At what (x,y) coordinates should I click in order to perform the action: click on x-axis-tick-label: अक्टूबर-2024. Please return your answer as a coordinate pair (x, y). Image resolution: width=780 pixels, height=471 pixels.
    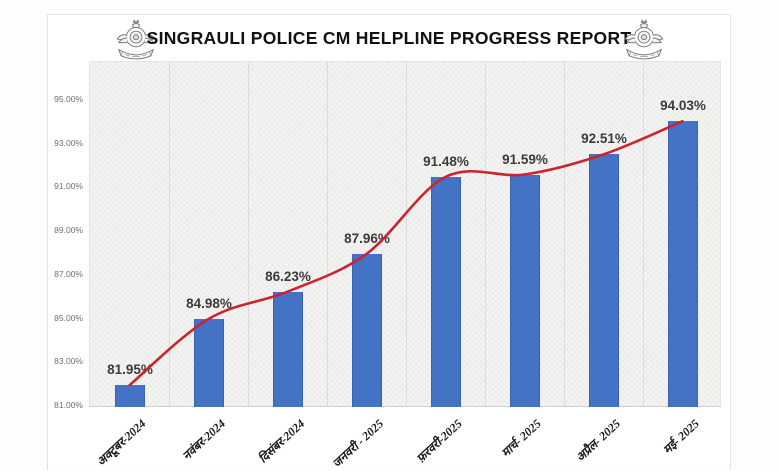
    Looking at the image, I should click on (121, 442).